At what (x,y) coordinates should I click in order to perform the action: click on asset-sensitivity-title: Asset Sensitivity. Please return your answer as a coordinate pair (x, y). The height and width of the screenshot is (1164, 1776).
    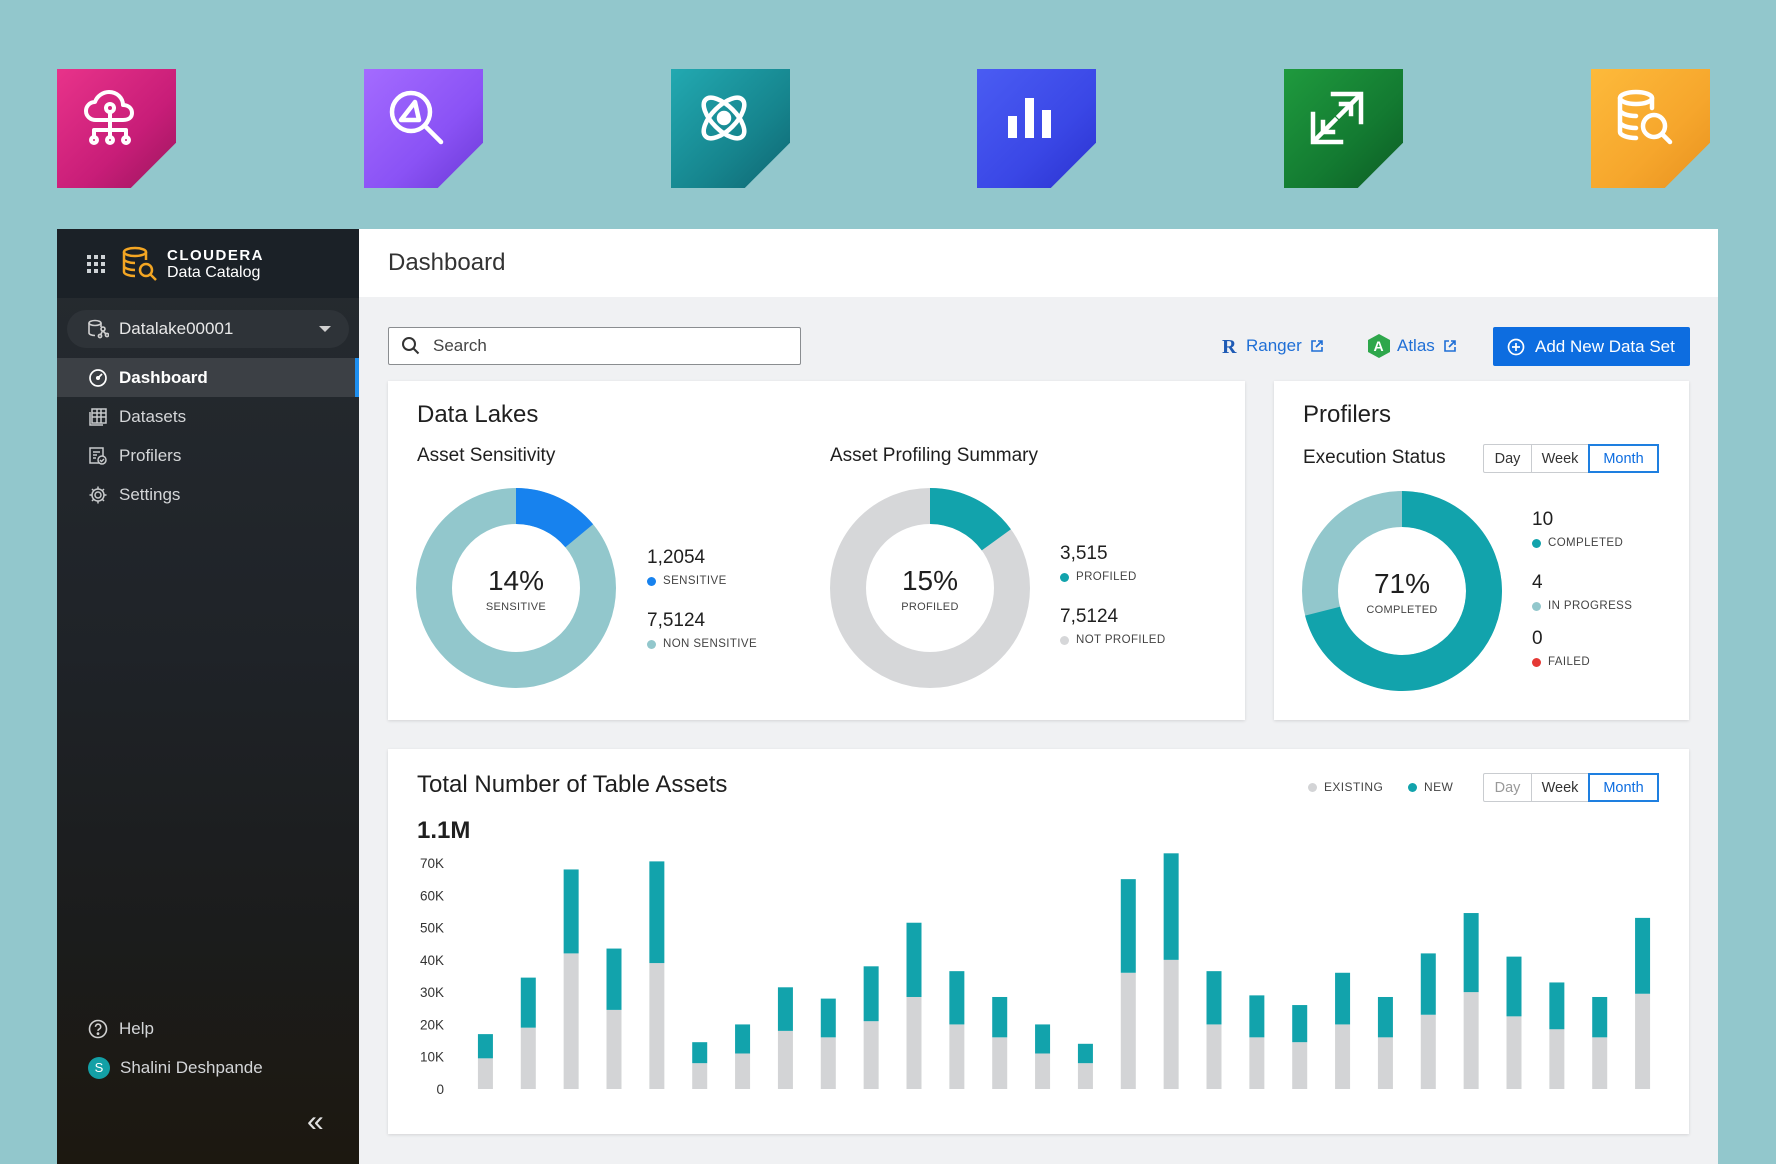
    Looking at the image, I should click on (486, 455).